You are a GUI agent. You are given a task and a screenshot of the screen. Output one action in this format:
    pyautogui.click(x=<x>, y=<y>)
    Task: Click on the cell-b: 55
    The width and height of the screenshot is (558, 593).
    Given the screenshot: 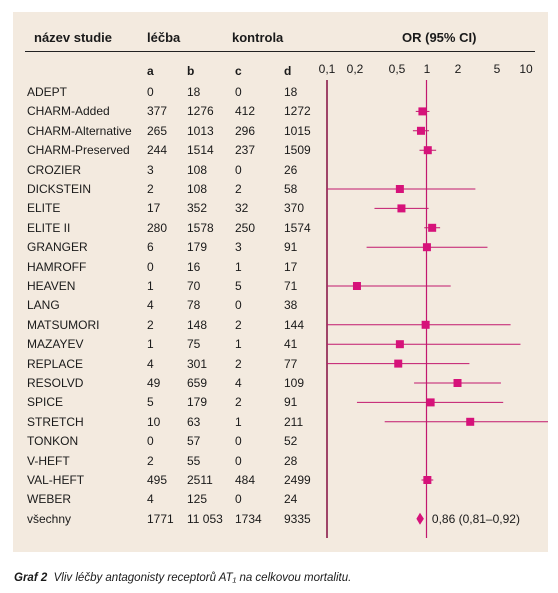 What is the action you would take?
    pyautogui.click(x=194, y=460)
    